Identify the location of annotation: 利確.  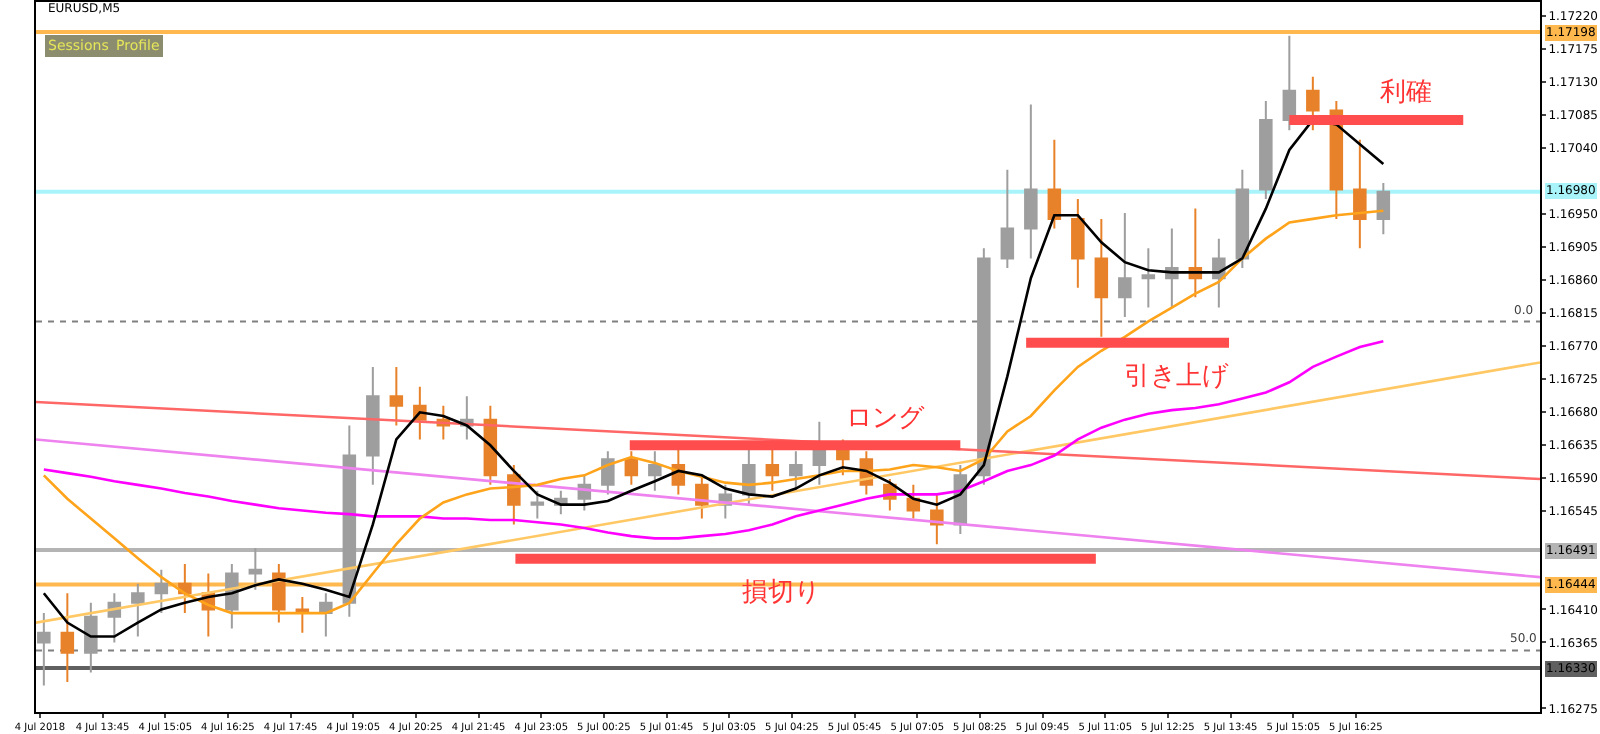
(1406, 93).